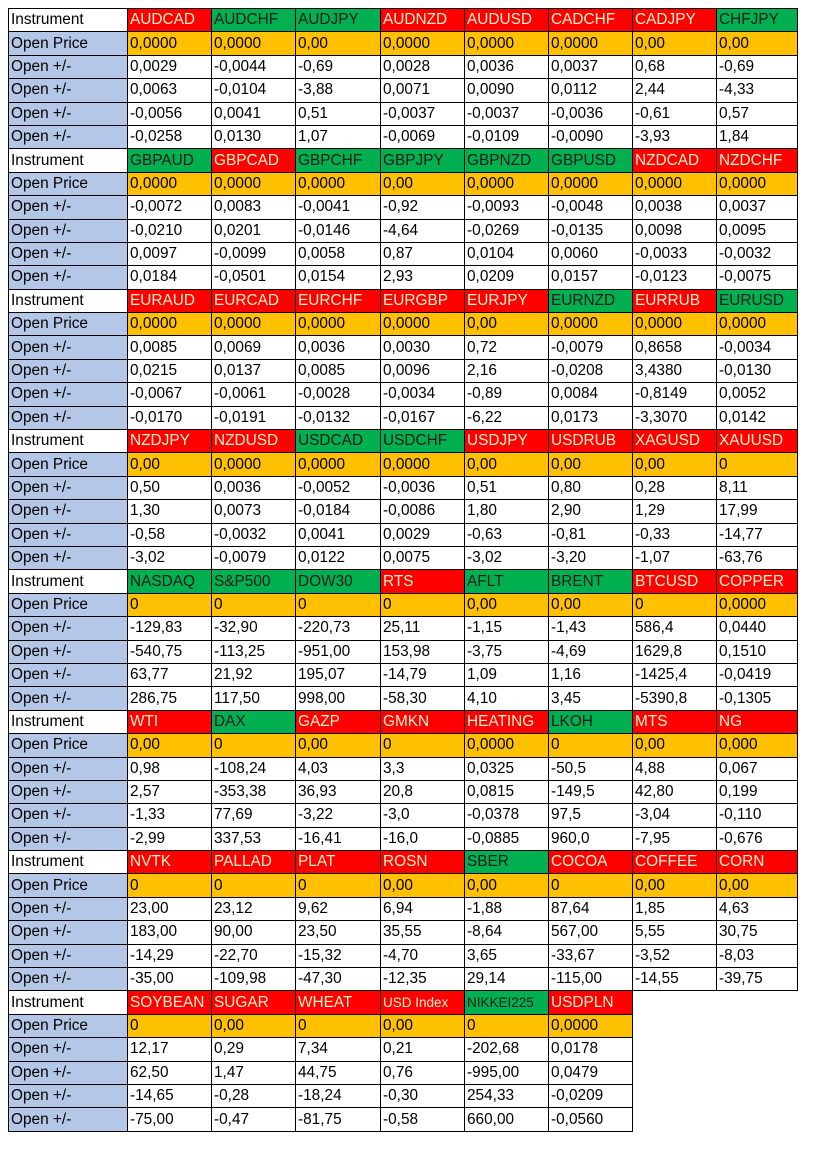  Describe the element at coordinates (422, 207) in the screenshot. I see `change-value-cell: -0,92` at that location.